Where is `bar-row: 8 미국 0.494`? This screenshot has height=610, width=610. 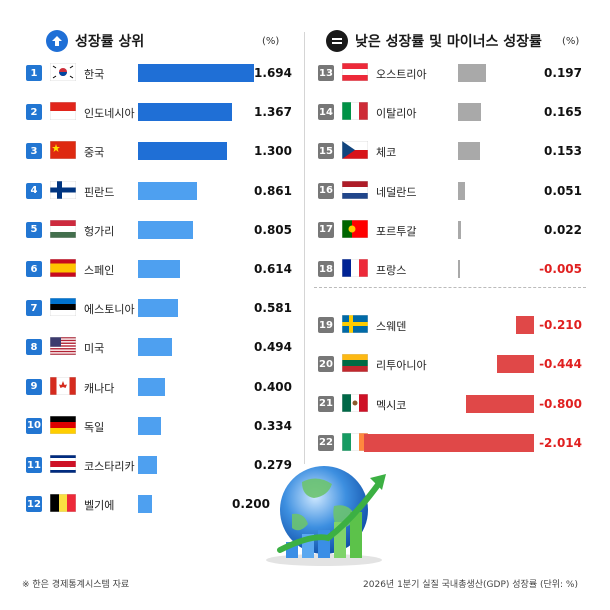 bar-row: 8 미국 0.494 is located at coordinates (161, 347).